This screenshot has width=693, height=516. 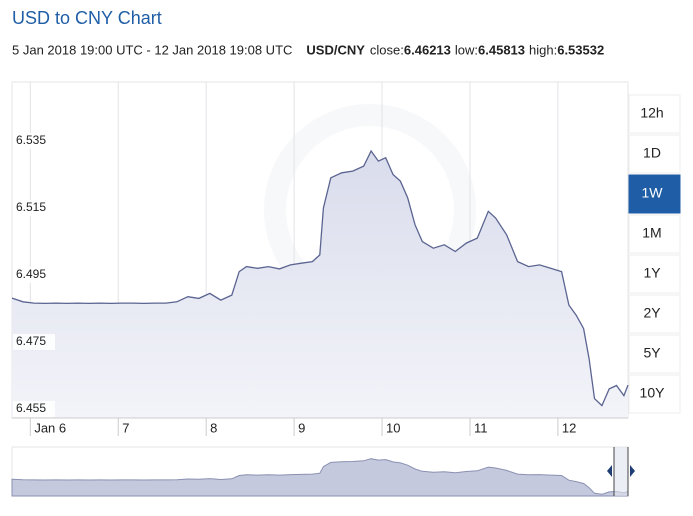 I want to click on button-label: 12h, so click(x=651, y=113).